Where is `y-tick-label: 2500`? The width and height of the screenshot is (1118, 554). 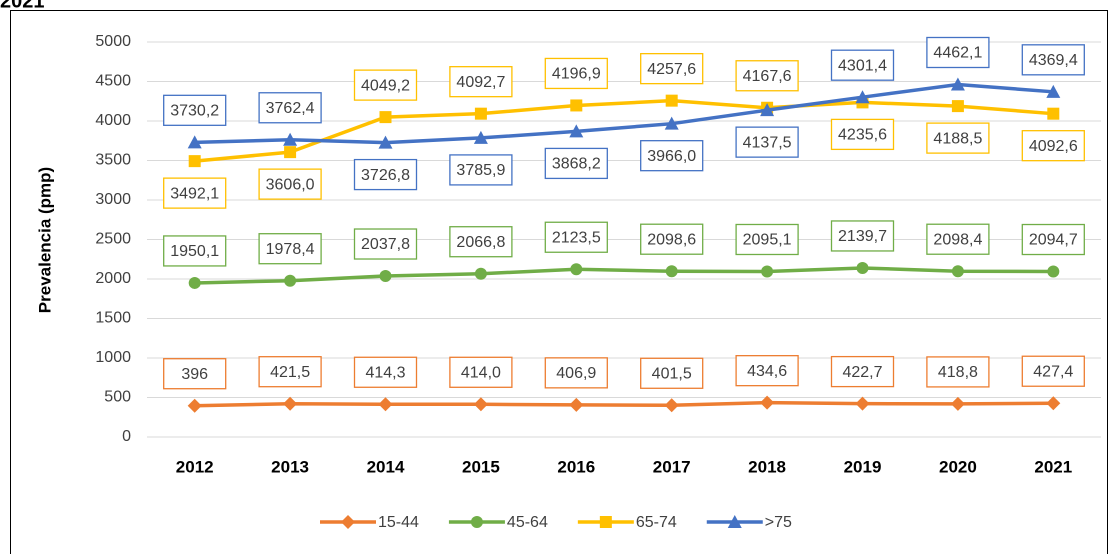
y-tick-label: 2500 is located at coordinates (113, 239).